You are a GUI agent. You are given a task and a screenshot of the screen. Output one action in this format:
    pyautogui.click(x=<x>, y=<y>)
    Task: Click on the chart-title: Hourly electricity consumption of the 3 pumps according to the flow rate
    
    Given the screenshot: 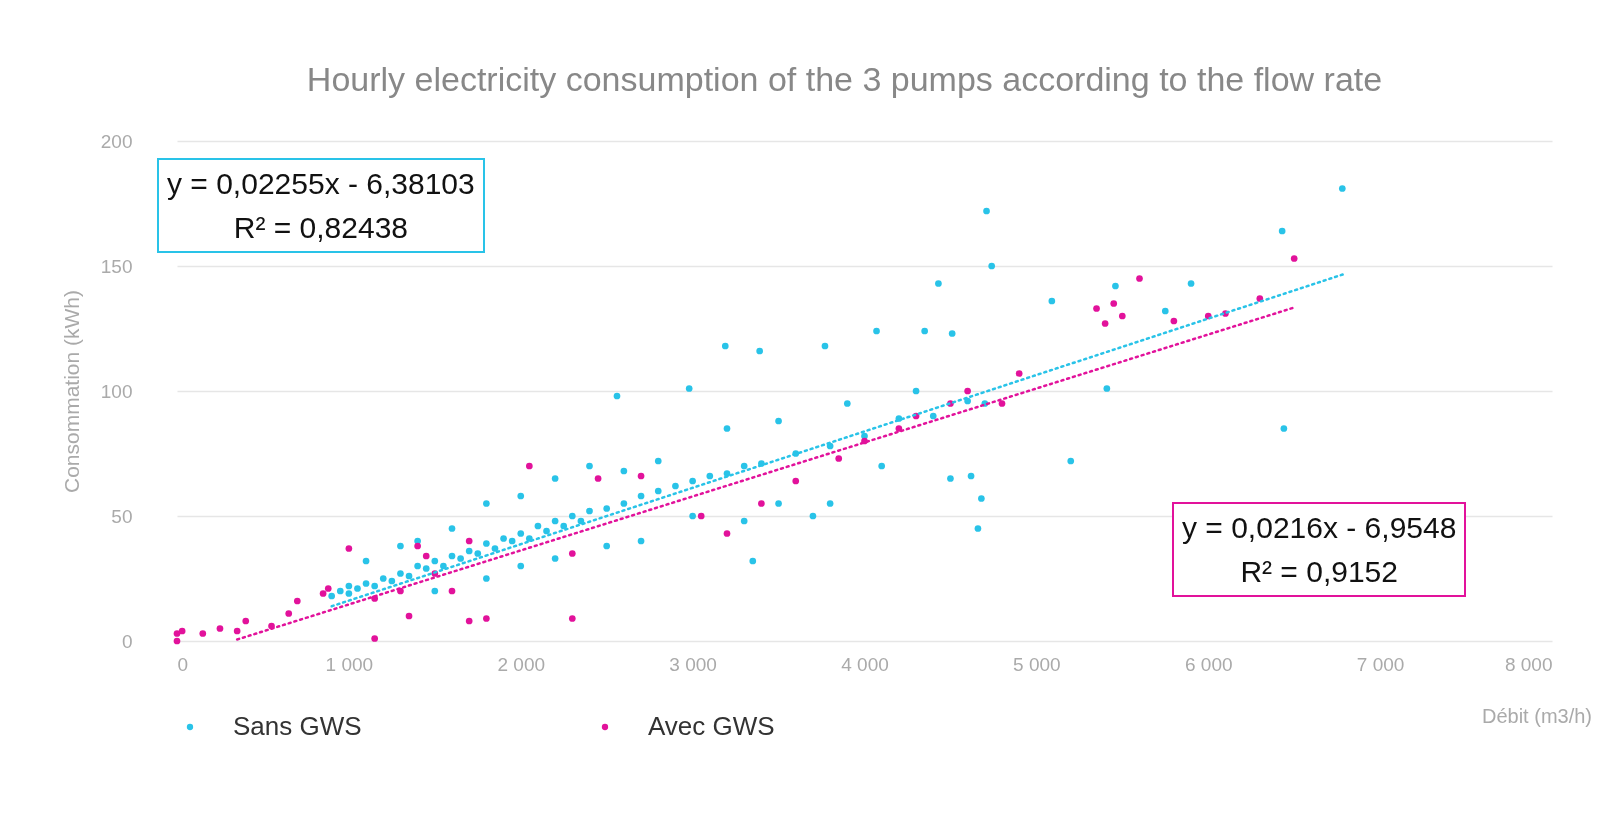 What is the action you would take?
    pyautogui.click(x=844, y=79)
    